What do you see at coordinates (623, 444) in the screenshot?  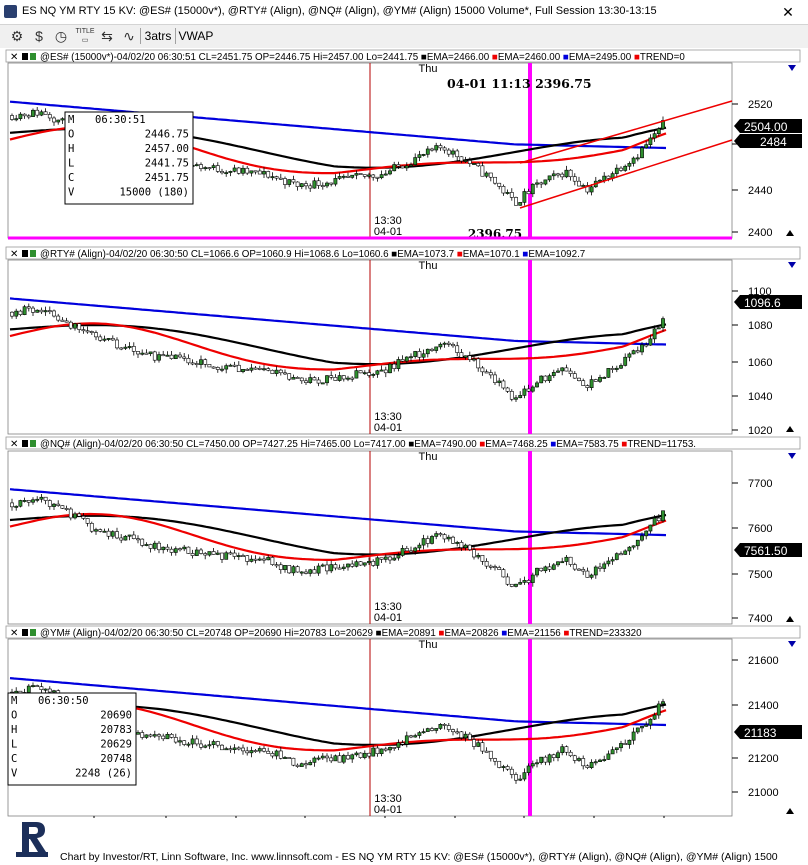 I see `trend-swatch: ■` at bounding box center [623, 444].